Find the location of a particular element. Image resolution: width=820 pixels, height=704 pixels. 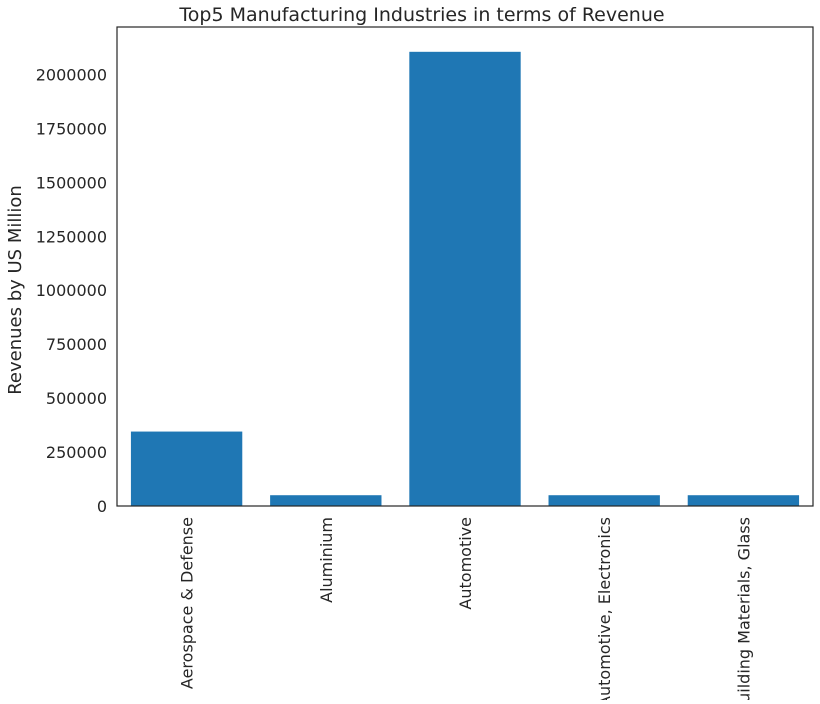

x-tick-label: Automotive, Electronics is located at coordinates (604, 608).